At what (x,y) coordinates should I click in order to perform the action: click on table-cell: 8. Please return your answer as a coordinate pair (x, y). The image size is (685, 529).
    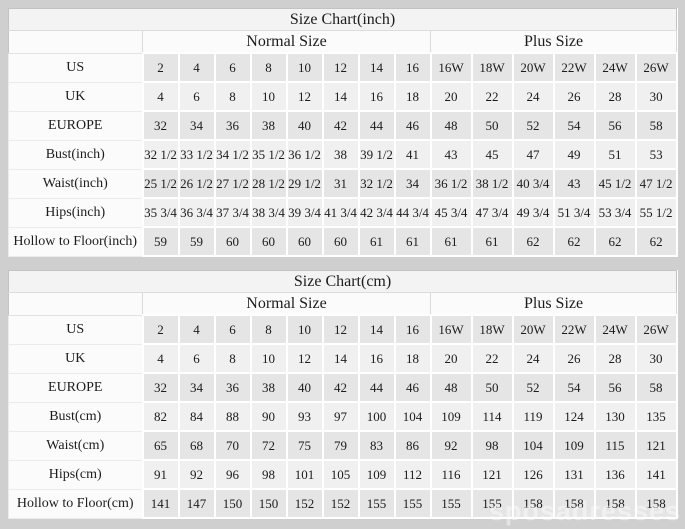
    Looking at the image, I should click on (268, 67).